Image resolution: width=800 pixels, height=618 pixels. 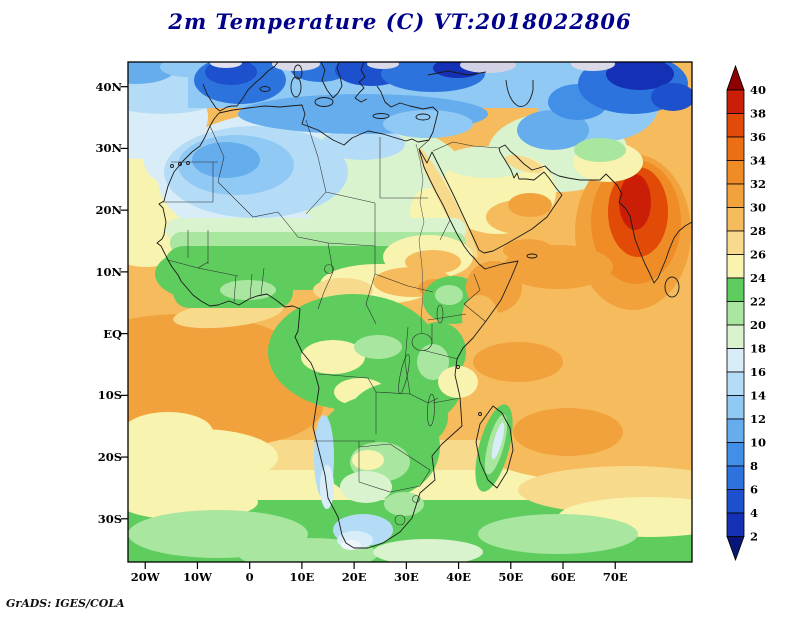 What do you see at coordinates (328, 115) in the screenshot?
I see `coastline-mediterranean-levant` at bounding box center [328, 115].